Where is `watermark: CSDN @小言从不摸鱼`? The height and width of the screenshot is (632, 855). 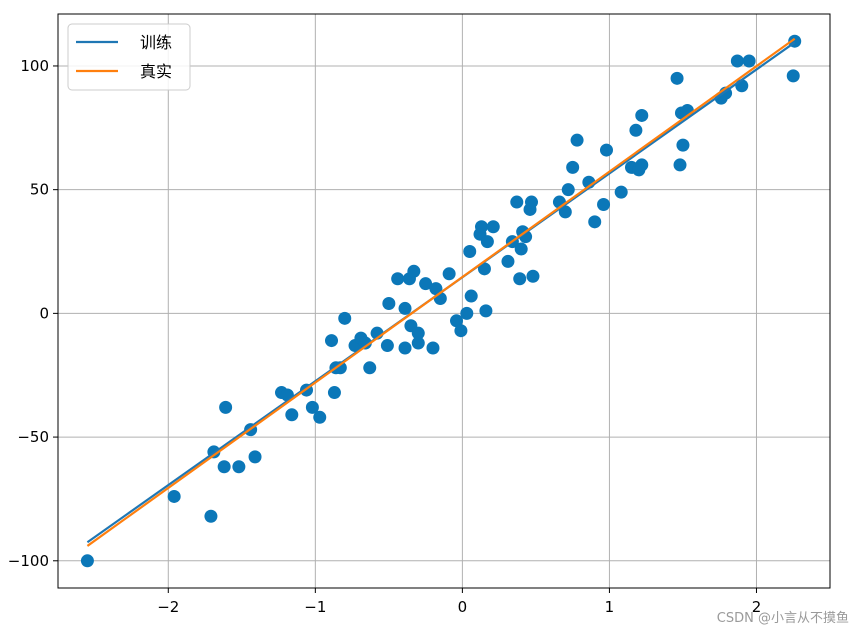 watermark: CSDN @小言从不摸鱼 is located at coordinates (782, 618).